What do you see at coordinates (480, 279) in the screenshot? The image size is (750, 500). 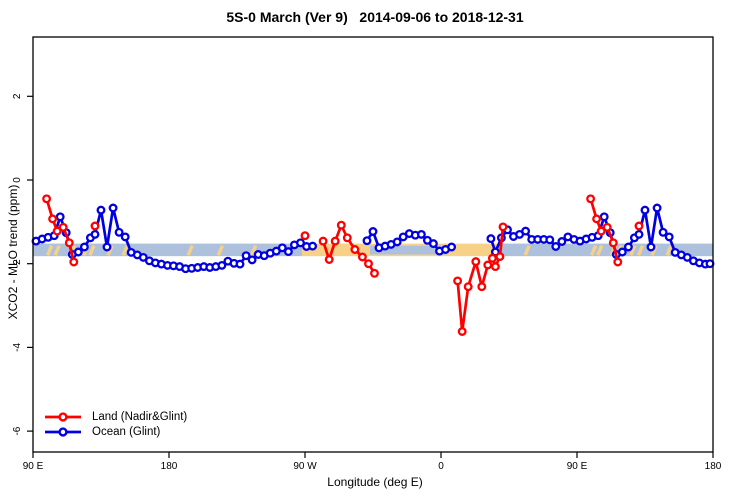 I see `series-line` at bounding box center [480, 279].